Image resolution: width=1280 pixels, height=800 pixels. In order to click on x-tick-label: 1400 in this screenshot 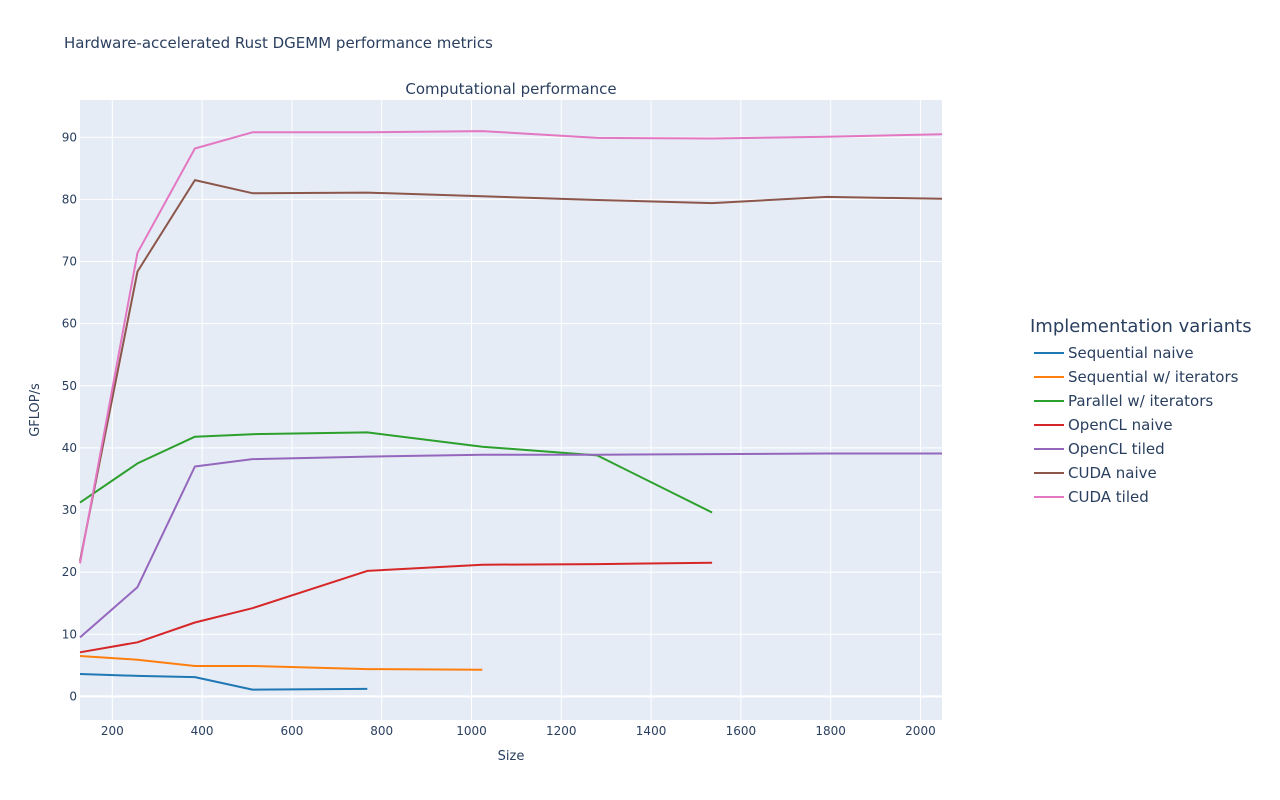, I will do `click(651, 731)`.